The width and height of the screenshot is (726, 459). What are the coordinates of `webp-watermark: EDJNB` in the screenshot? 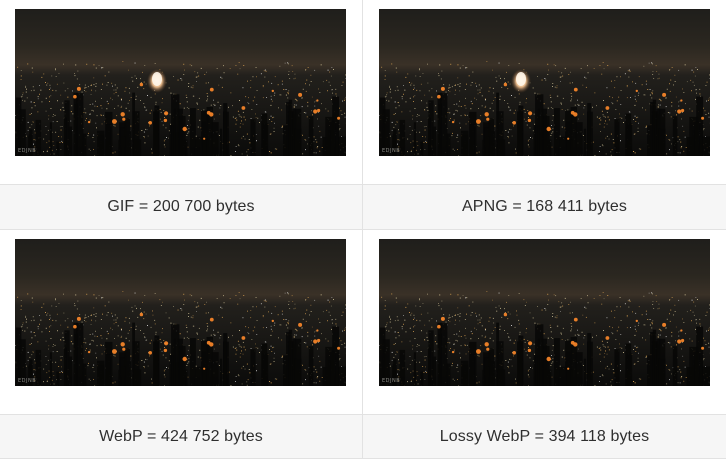 It's located at (27, 381).